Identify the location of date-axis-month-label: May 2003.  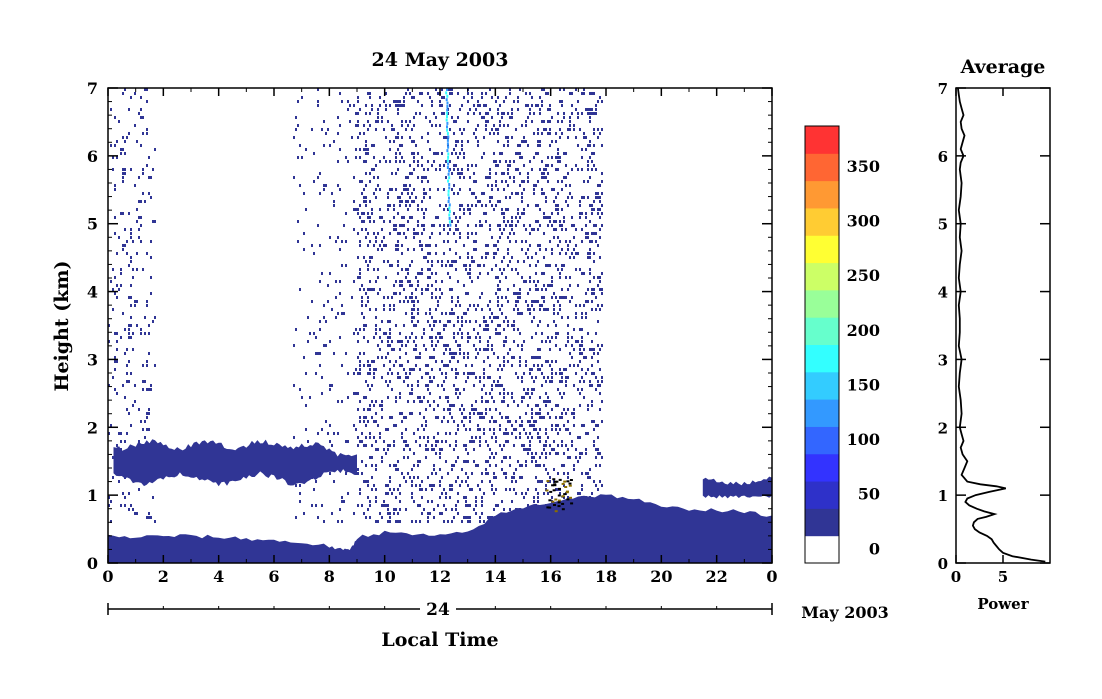
(844, 612).